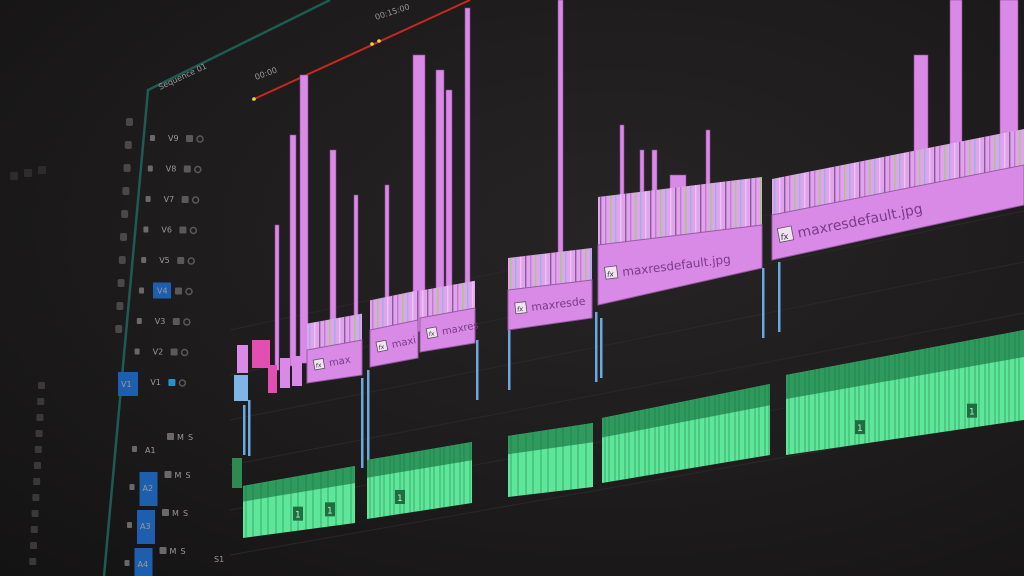 This screenshot has height=576, width=1024. I want to click on track-label-v7: V7, so click(169, 199).